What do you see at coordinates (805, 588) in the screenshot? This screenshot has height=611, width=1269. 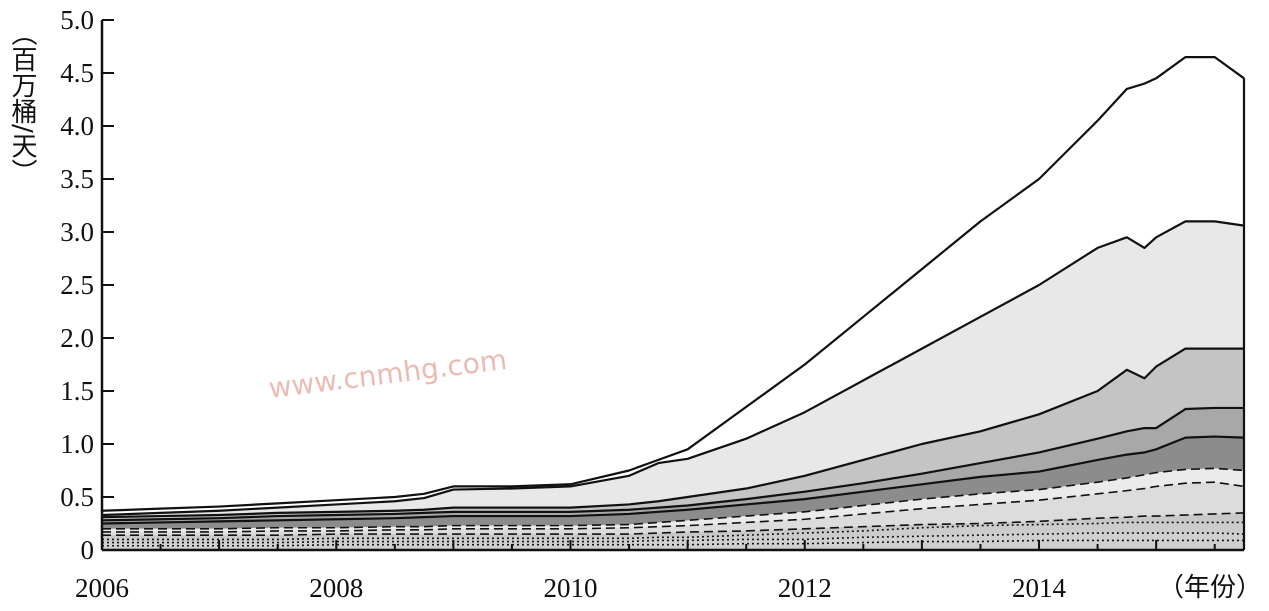 I see `x-tick-label: 2012` at bounding box center [805, 588].